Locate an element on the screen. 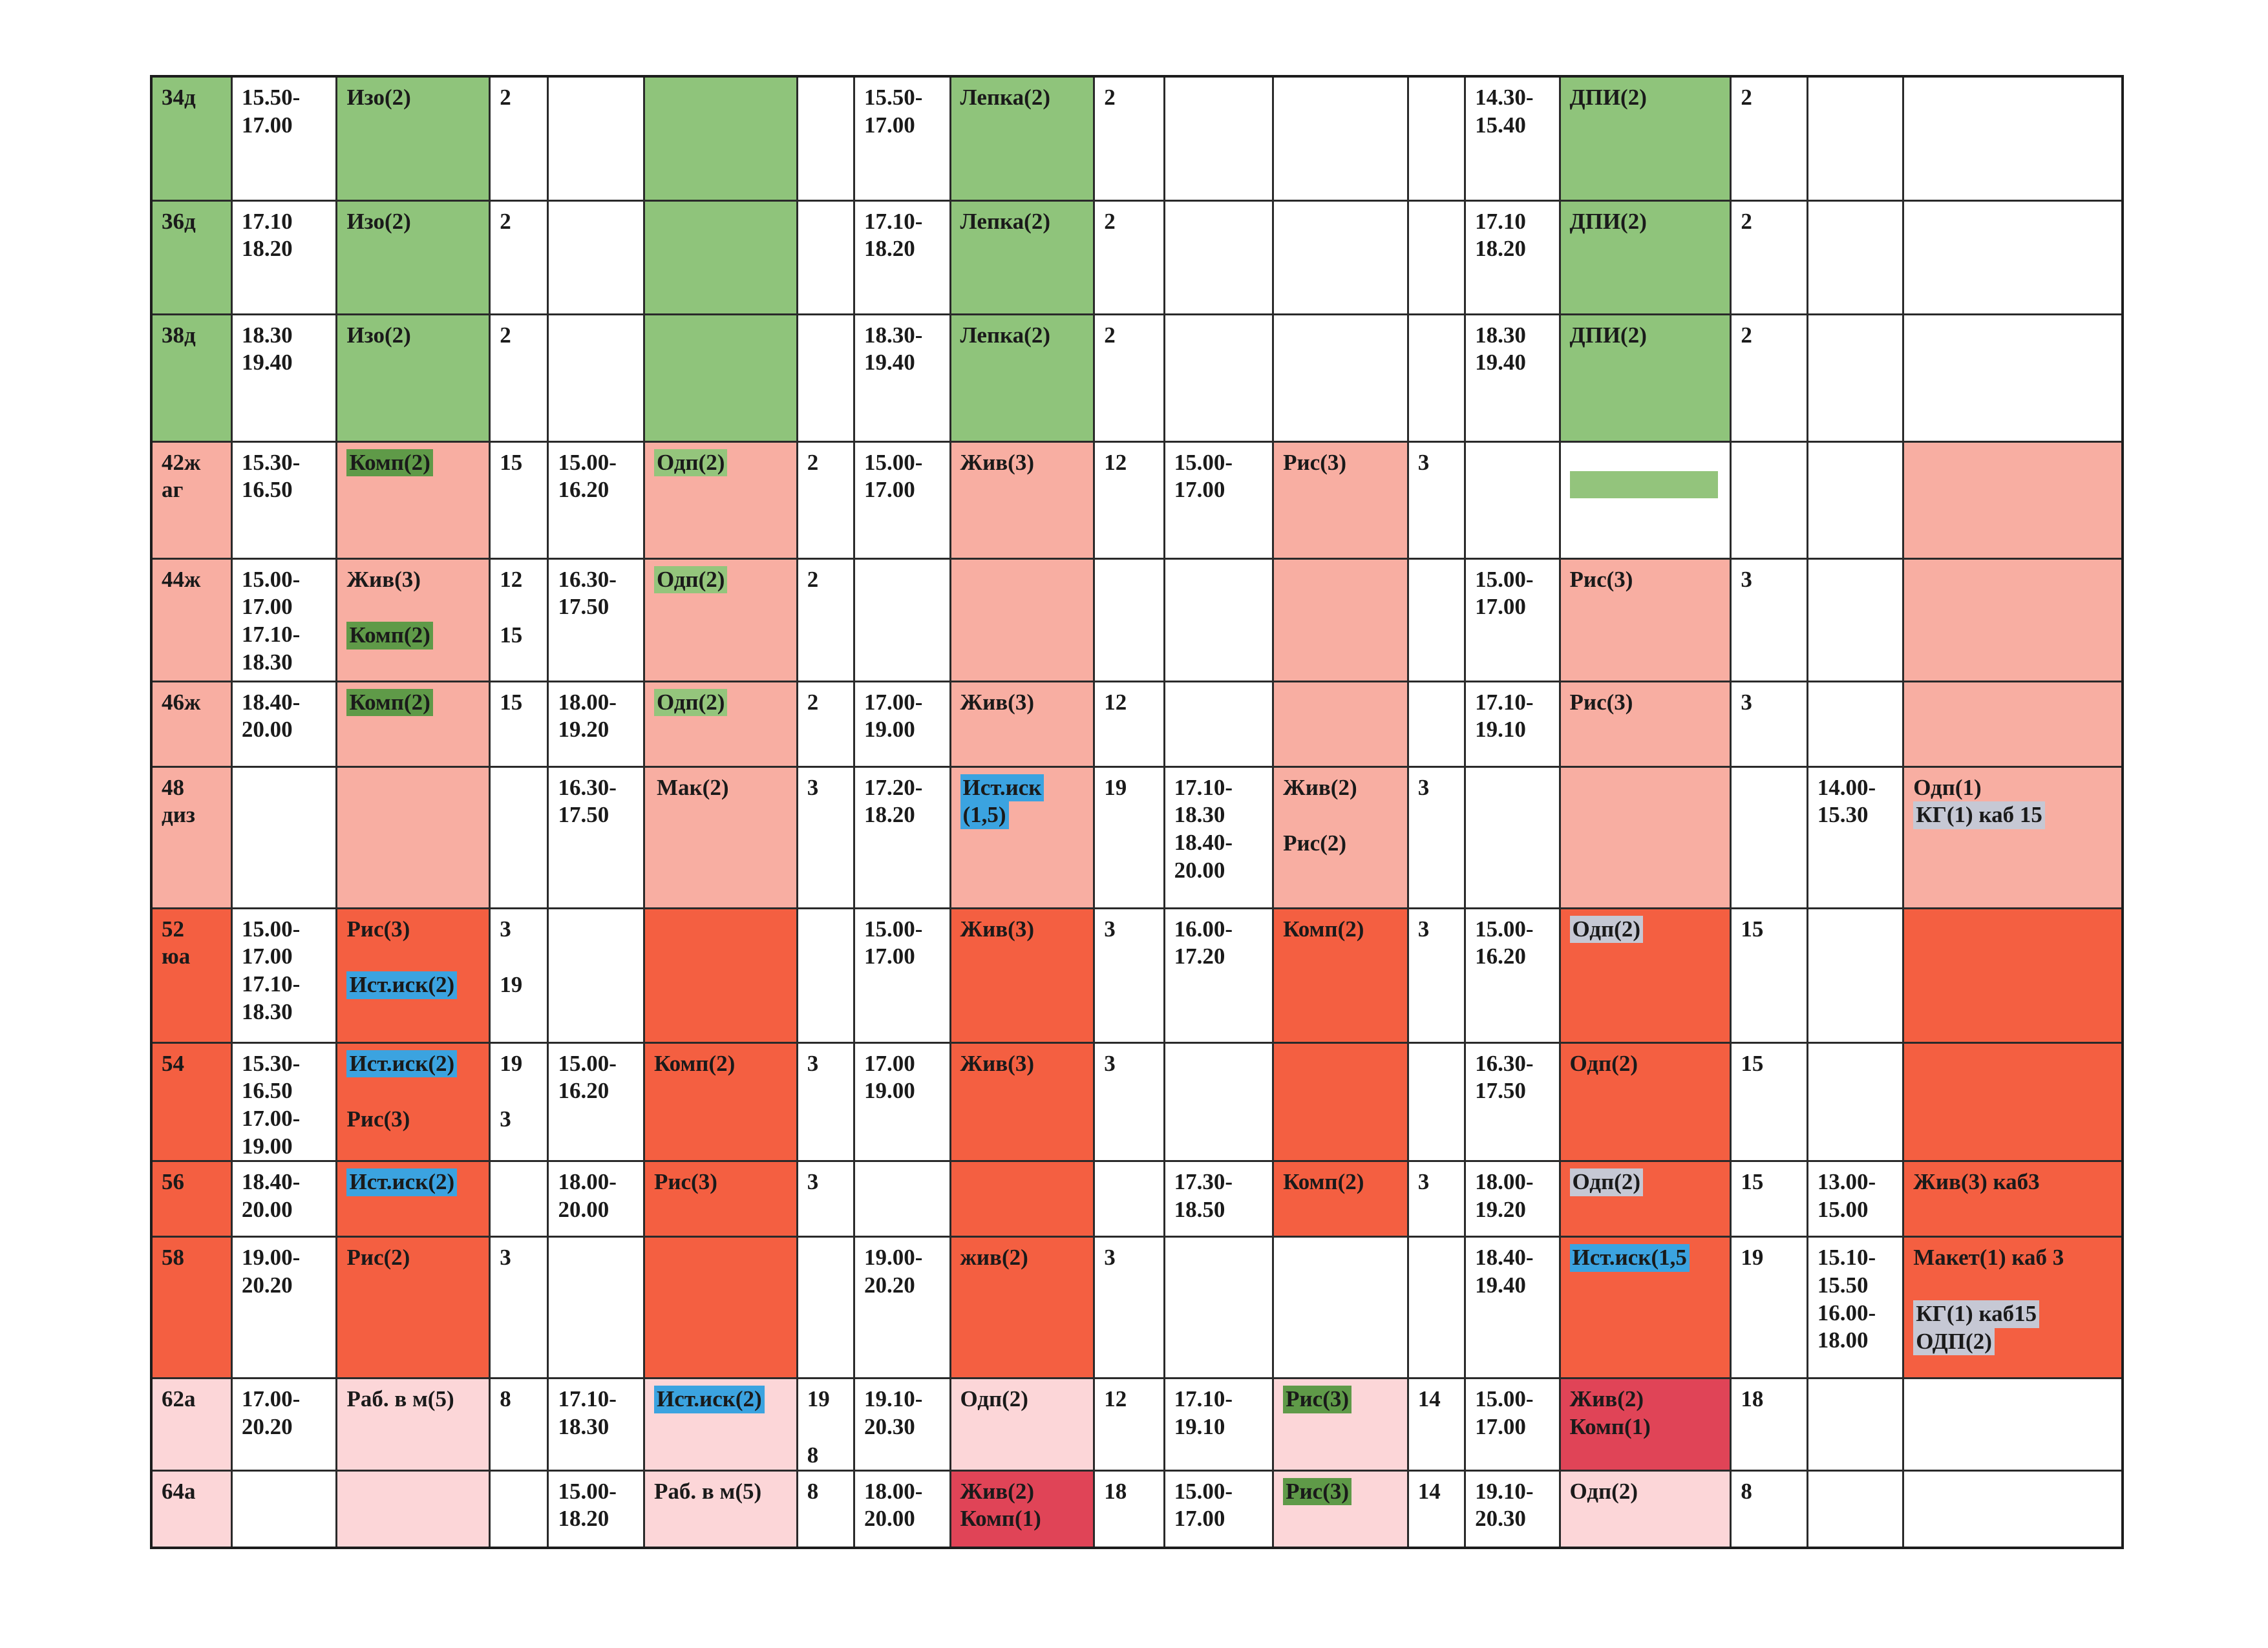 The width and height of the screenshot is (2268, 1648). cell-line: 17.10- is located at coordinates (271, 984).